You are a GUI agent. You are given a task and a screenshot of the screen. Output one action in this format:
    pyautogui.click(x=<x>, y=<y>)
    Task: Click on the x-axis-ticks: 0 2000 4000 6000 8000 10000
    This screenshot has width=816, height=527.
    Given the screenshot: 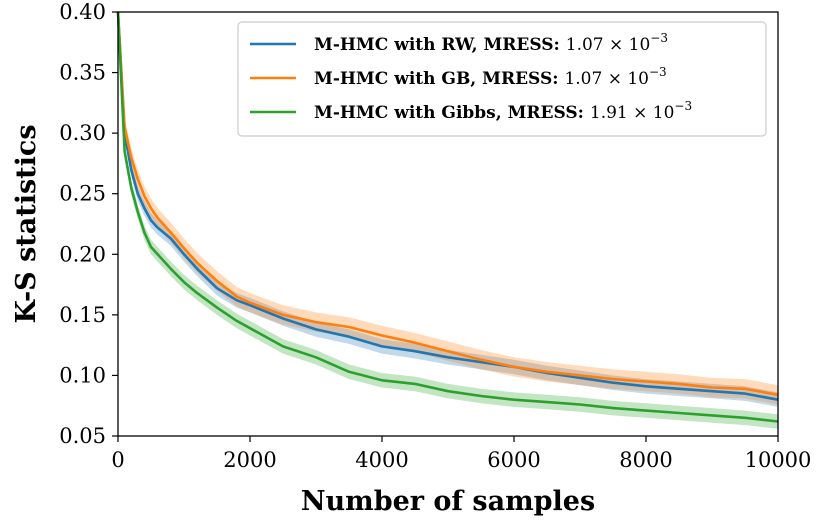 What is the action you would take?
    pyautogui.click(x=461, y=454)
    